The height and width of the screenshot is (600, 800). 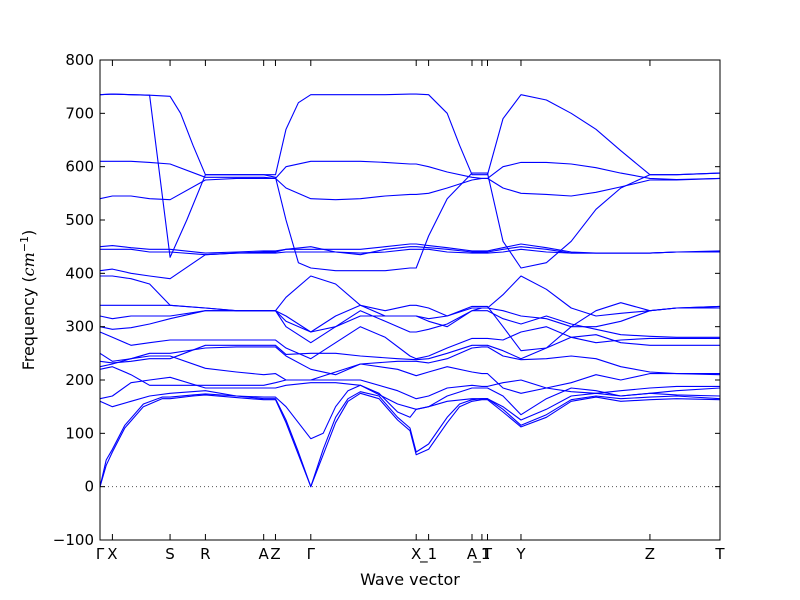 What do you see at coordinates (24, 244) in the screenshot?
I see `y-axis-label-exponent: −1` at bounding box center [24, 244].